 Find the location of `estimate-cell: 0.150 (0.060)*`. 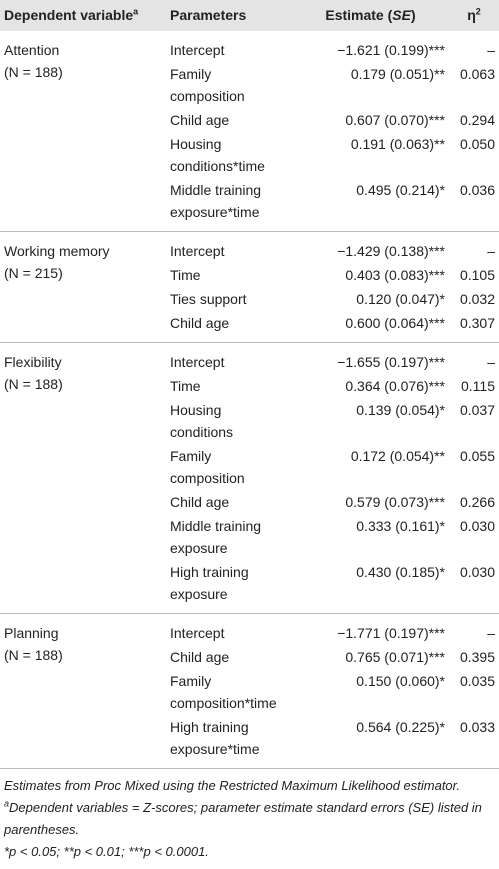

estimate-cell: 0.150 (0.060)* is located at coordinates (400, 681).